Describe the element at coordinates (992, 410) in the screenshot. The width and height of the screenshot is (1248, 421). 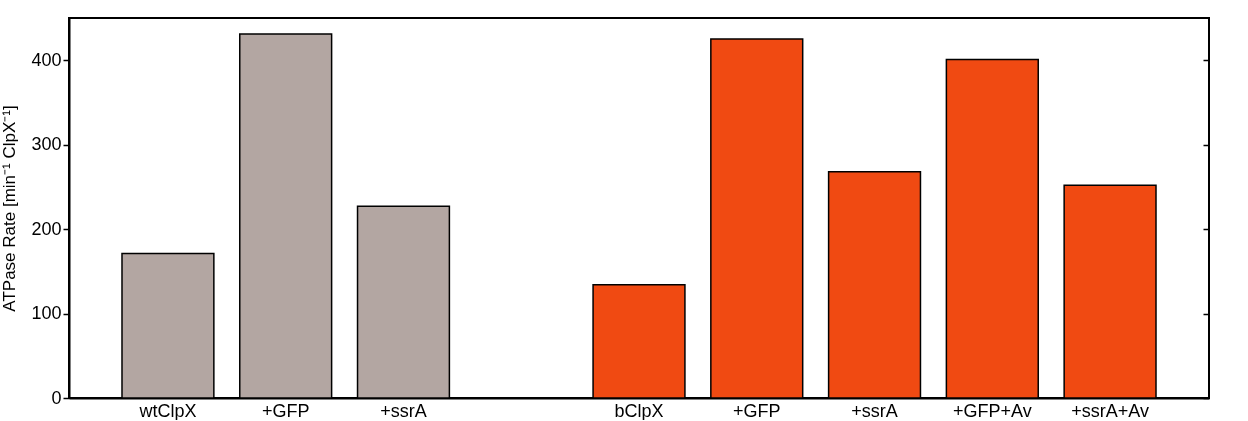
I see `x-tick-label: +GFP+Av` at that location.